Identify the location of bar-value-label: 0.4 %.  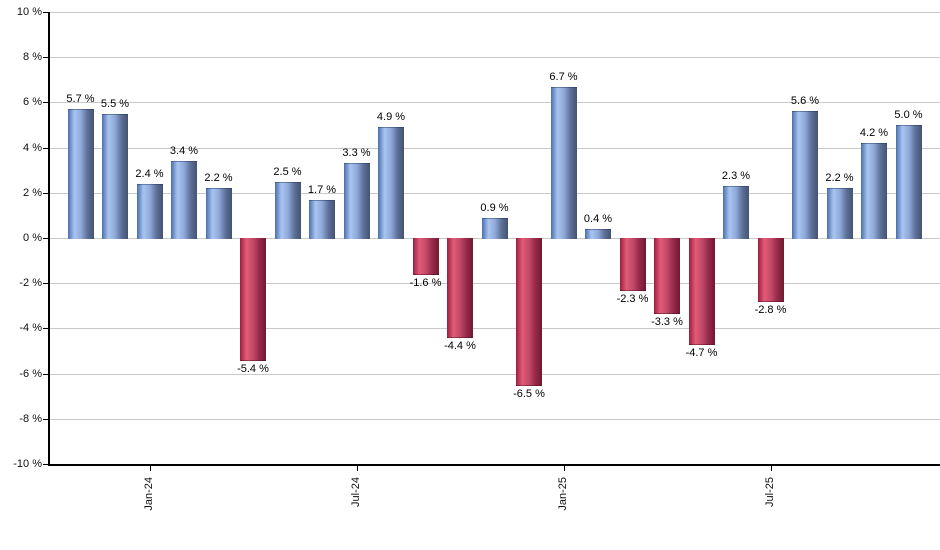
(598, 218).